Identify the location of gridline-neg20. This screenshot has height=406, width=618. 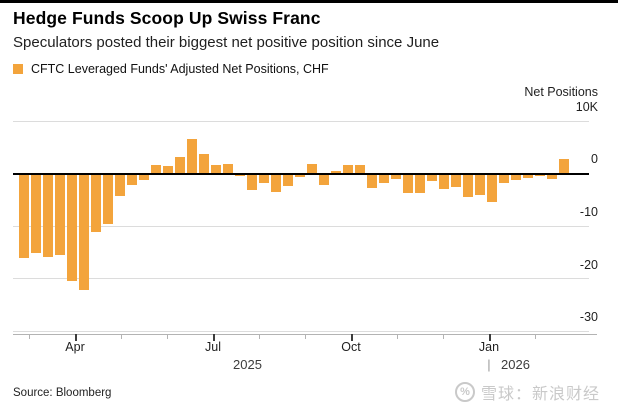
(301, 278).